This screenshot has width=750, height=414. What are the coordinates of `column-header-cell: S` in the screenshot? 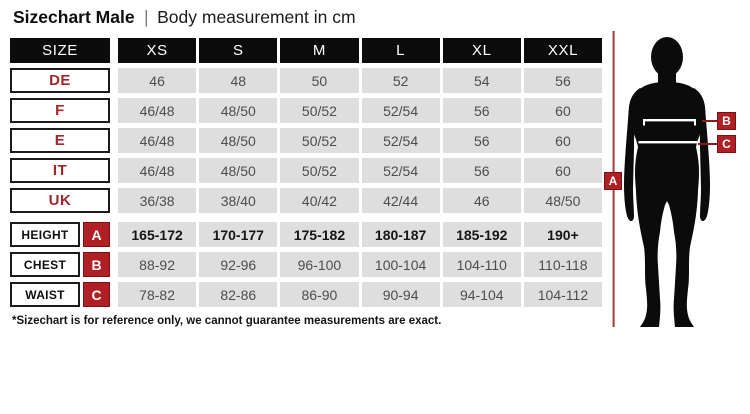 It's located at (238, 50).